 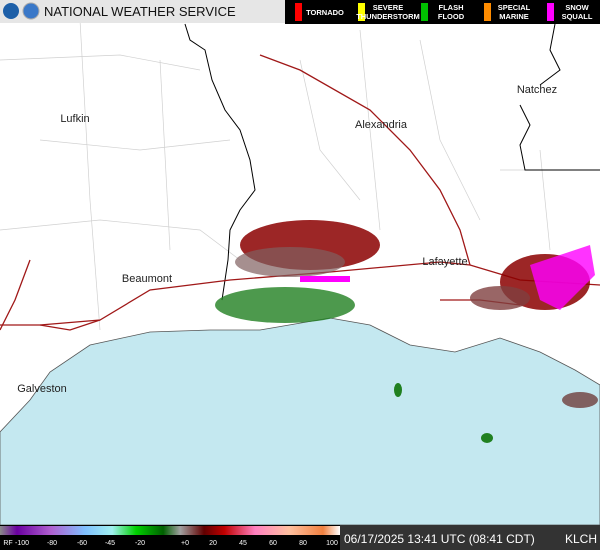 What do you see at coordinates (170, 530) in the screenshot?
I see `colorbar` at bounding box center [170, 530].